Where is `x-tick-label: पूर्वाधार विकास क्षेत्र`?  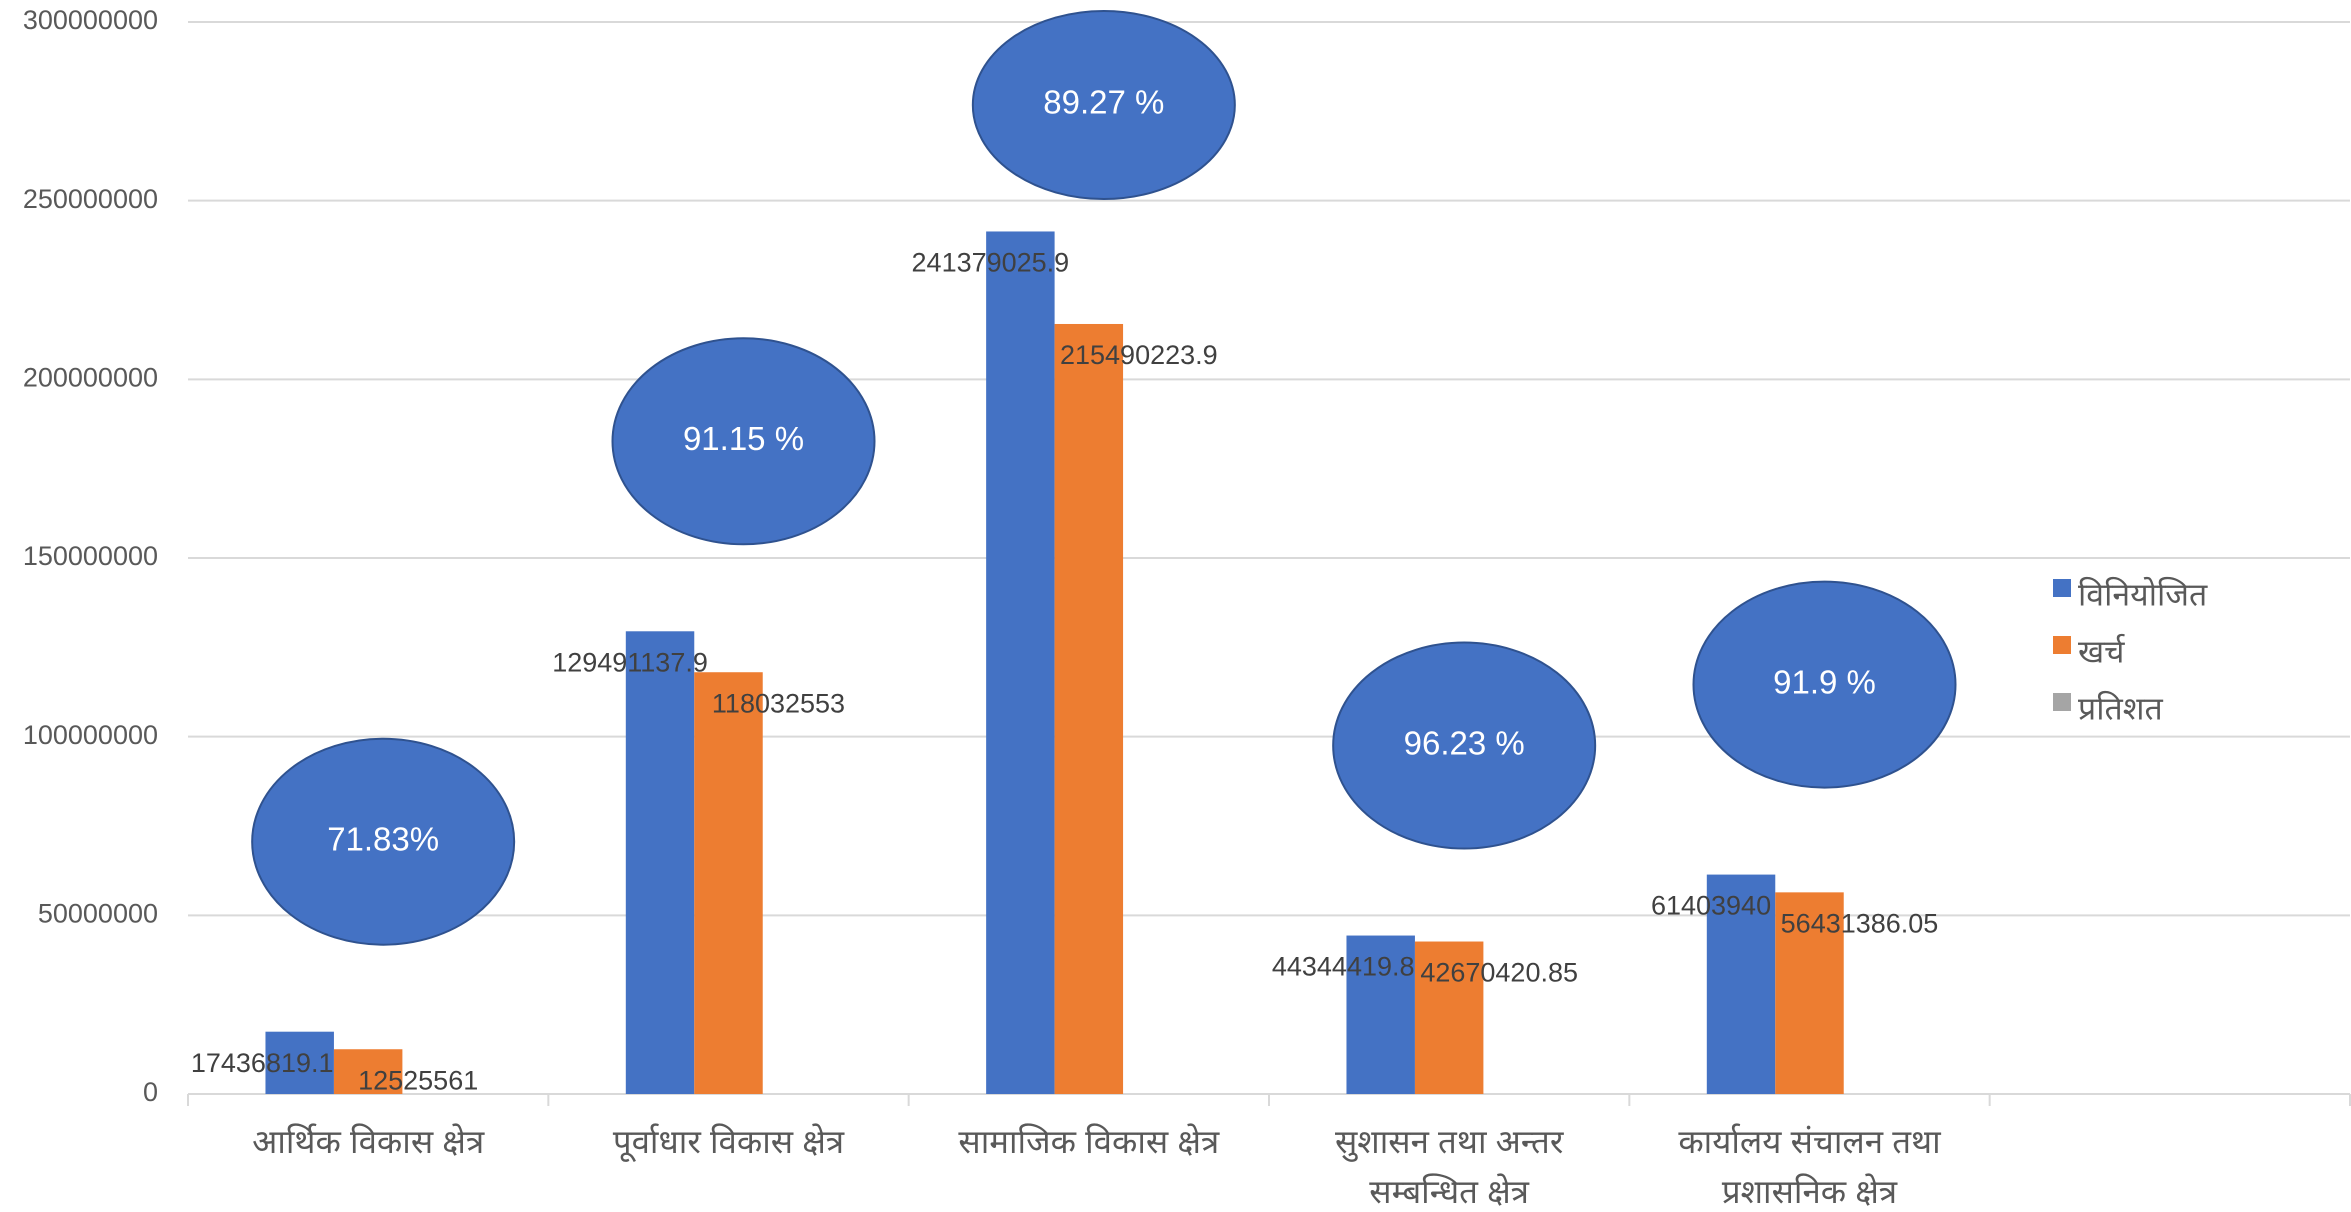 x-tick-label: पूर्वाधार विकास क्षेत्र is located at coordinates (729, 1143).